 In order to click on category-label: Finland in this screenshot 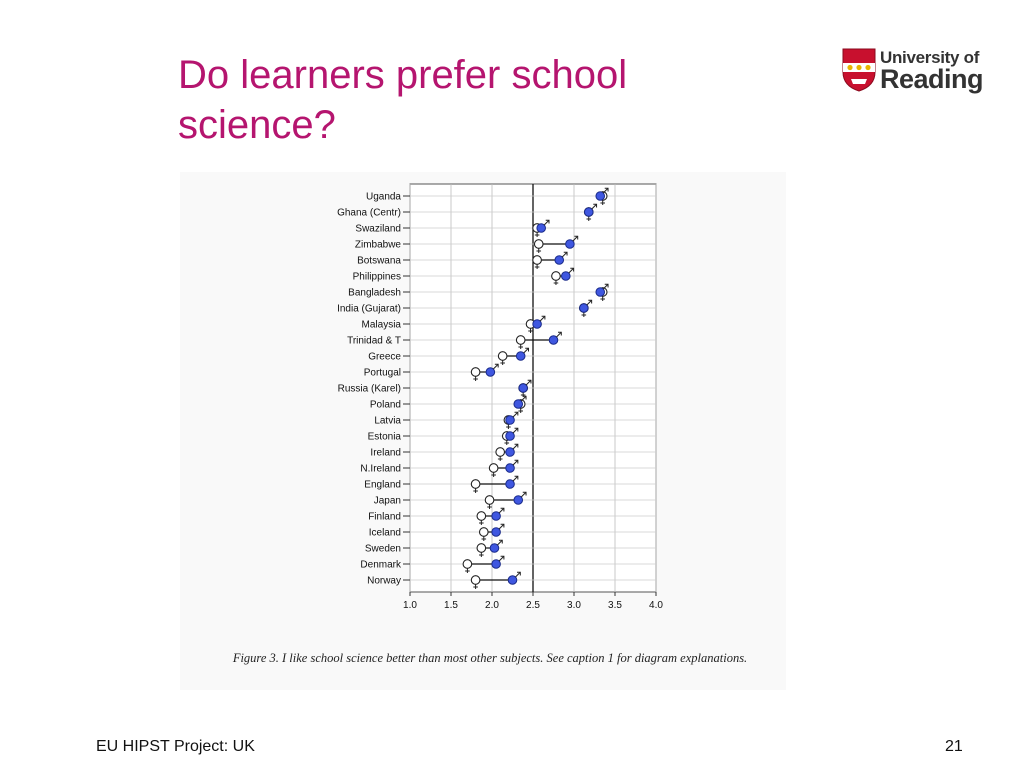, I will do `click(384, 517)`.